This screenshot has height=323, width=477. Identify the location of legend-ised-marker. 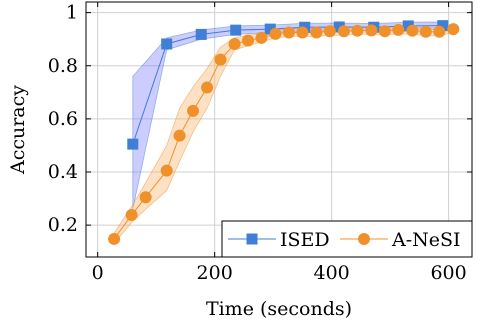
(252, 239).